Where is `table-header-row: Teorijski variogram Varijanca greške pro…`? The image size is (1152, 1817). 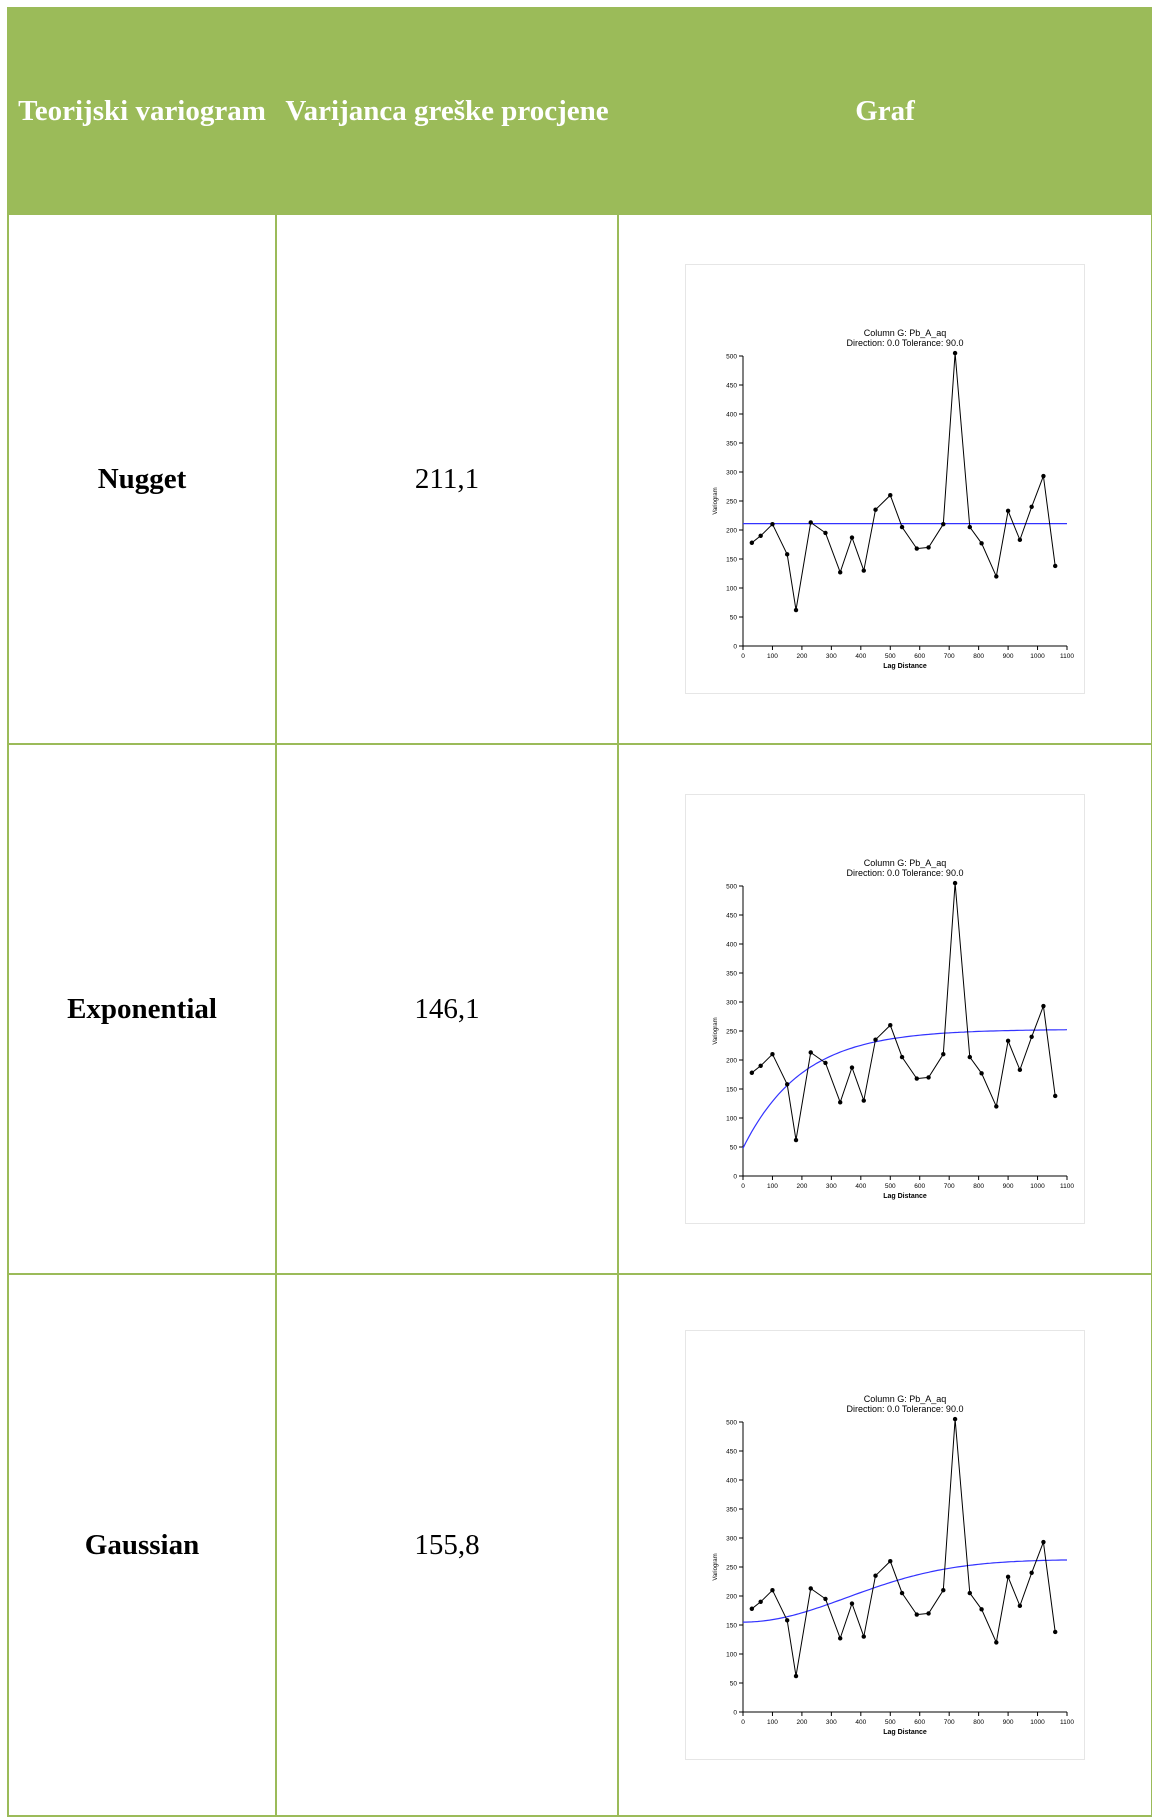 table-header-row: Teorijski variogram Varijanca greške pro… is located at coordinates (579, 111).